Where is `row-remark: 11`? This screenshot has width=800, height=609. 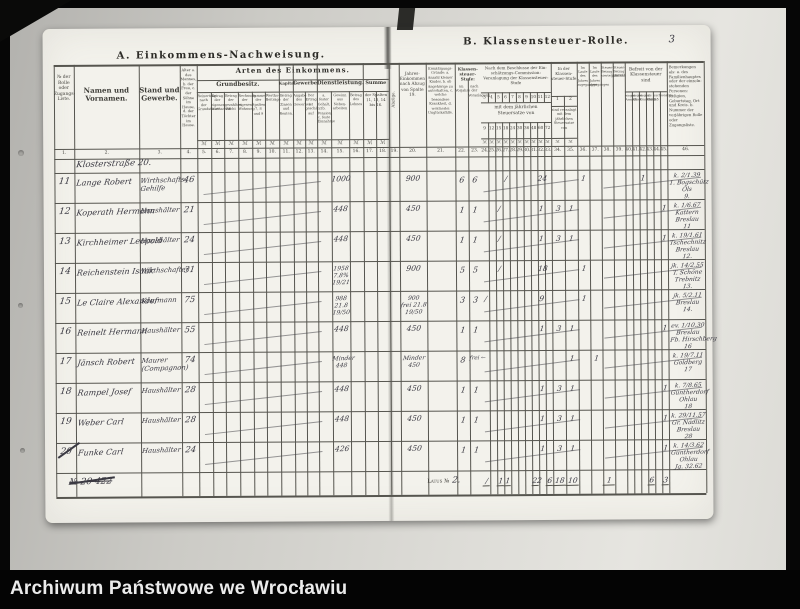
row-remark: 11 is located at coordinates (687, 226).